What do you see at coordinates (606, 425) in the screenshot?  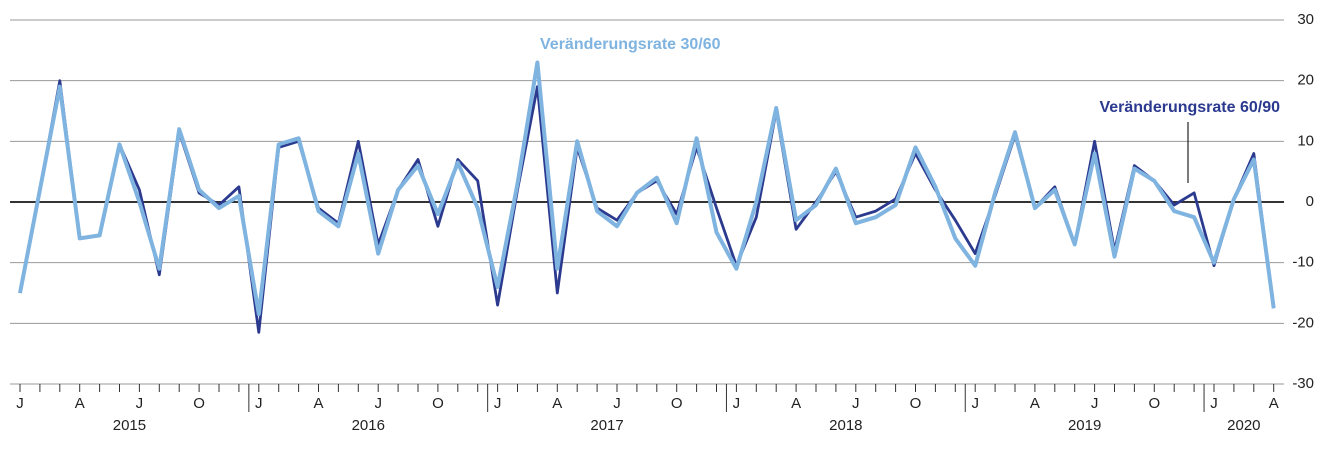 I see `year-label: 2017` at bounding box center [606, 425].